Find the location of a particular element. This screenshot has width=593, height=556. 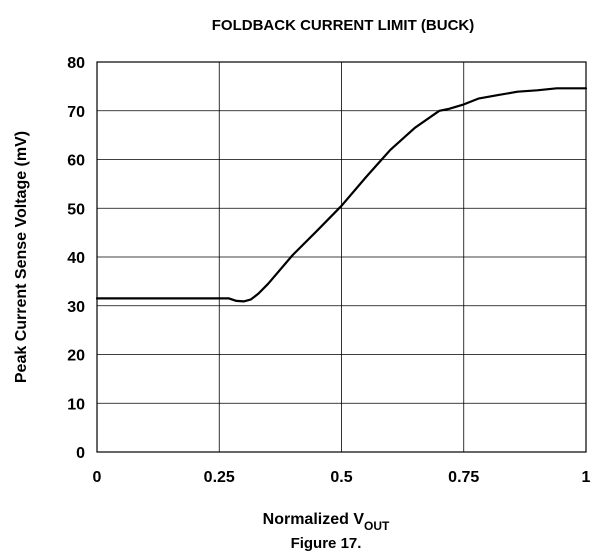

x-tick-label: 0 is located at coordinates (97, 477).